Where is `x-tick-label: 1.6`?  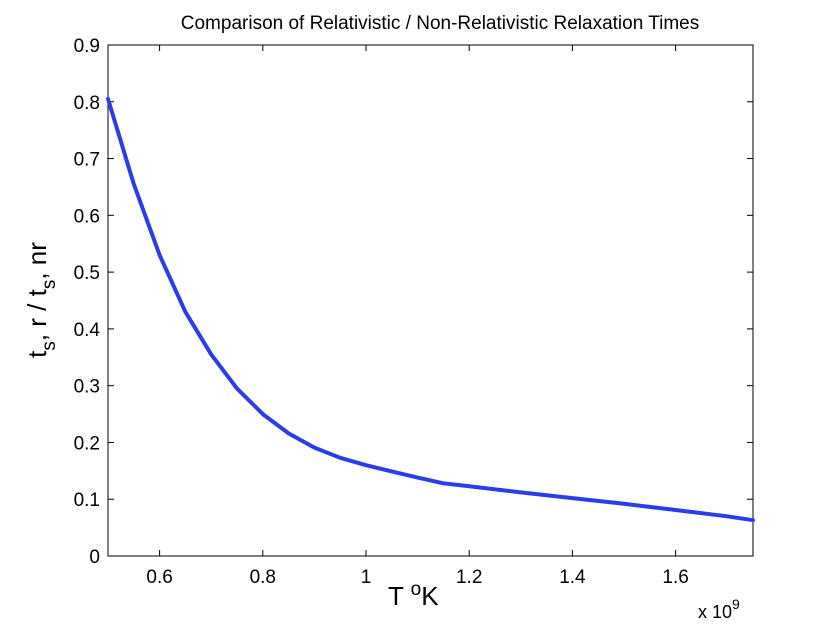
x-tick-label: 1.6 is located at coordinates (675, 577).